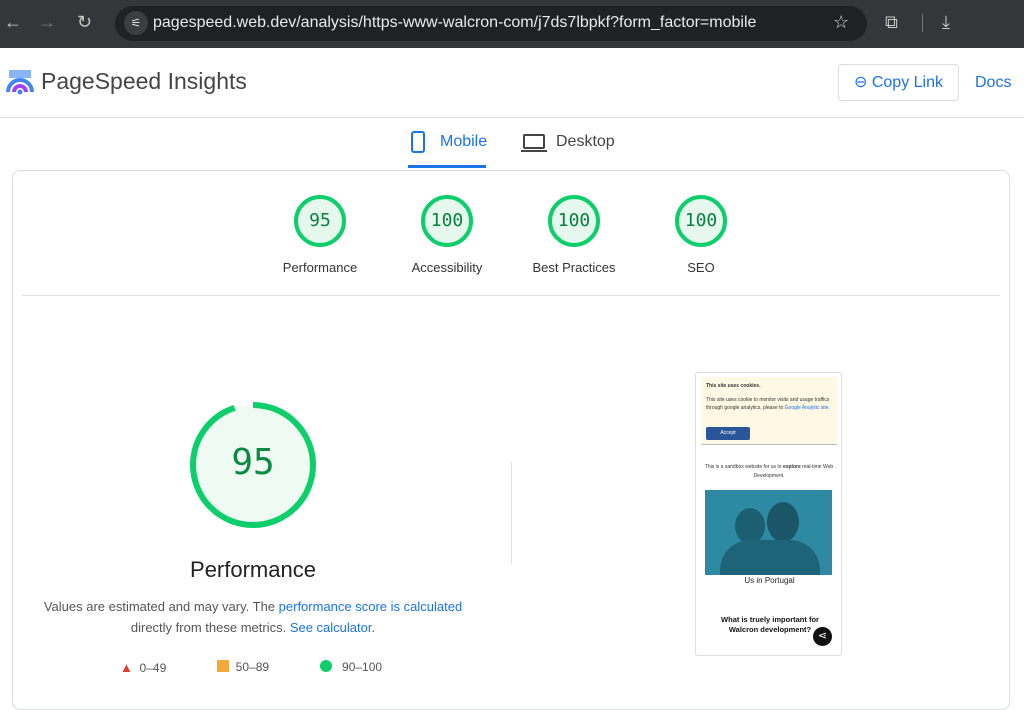 Image resolution: width=1024 pixels, height=710 pixels. Describe the element at coordinates (464, 141) in the screenshot. I see `tab-label: Mobile` at that location.